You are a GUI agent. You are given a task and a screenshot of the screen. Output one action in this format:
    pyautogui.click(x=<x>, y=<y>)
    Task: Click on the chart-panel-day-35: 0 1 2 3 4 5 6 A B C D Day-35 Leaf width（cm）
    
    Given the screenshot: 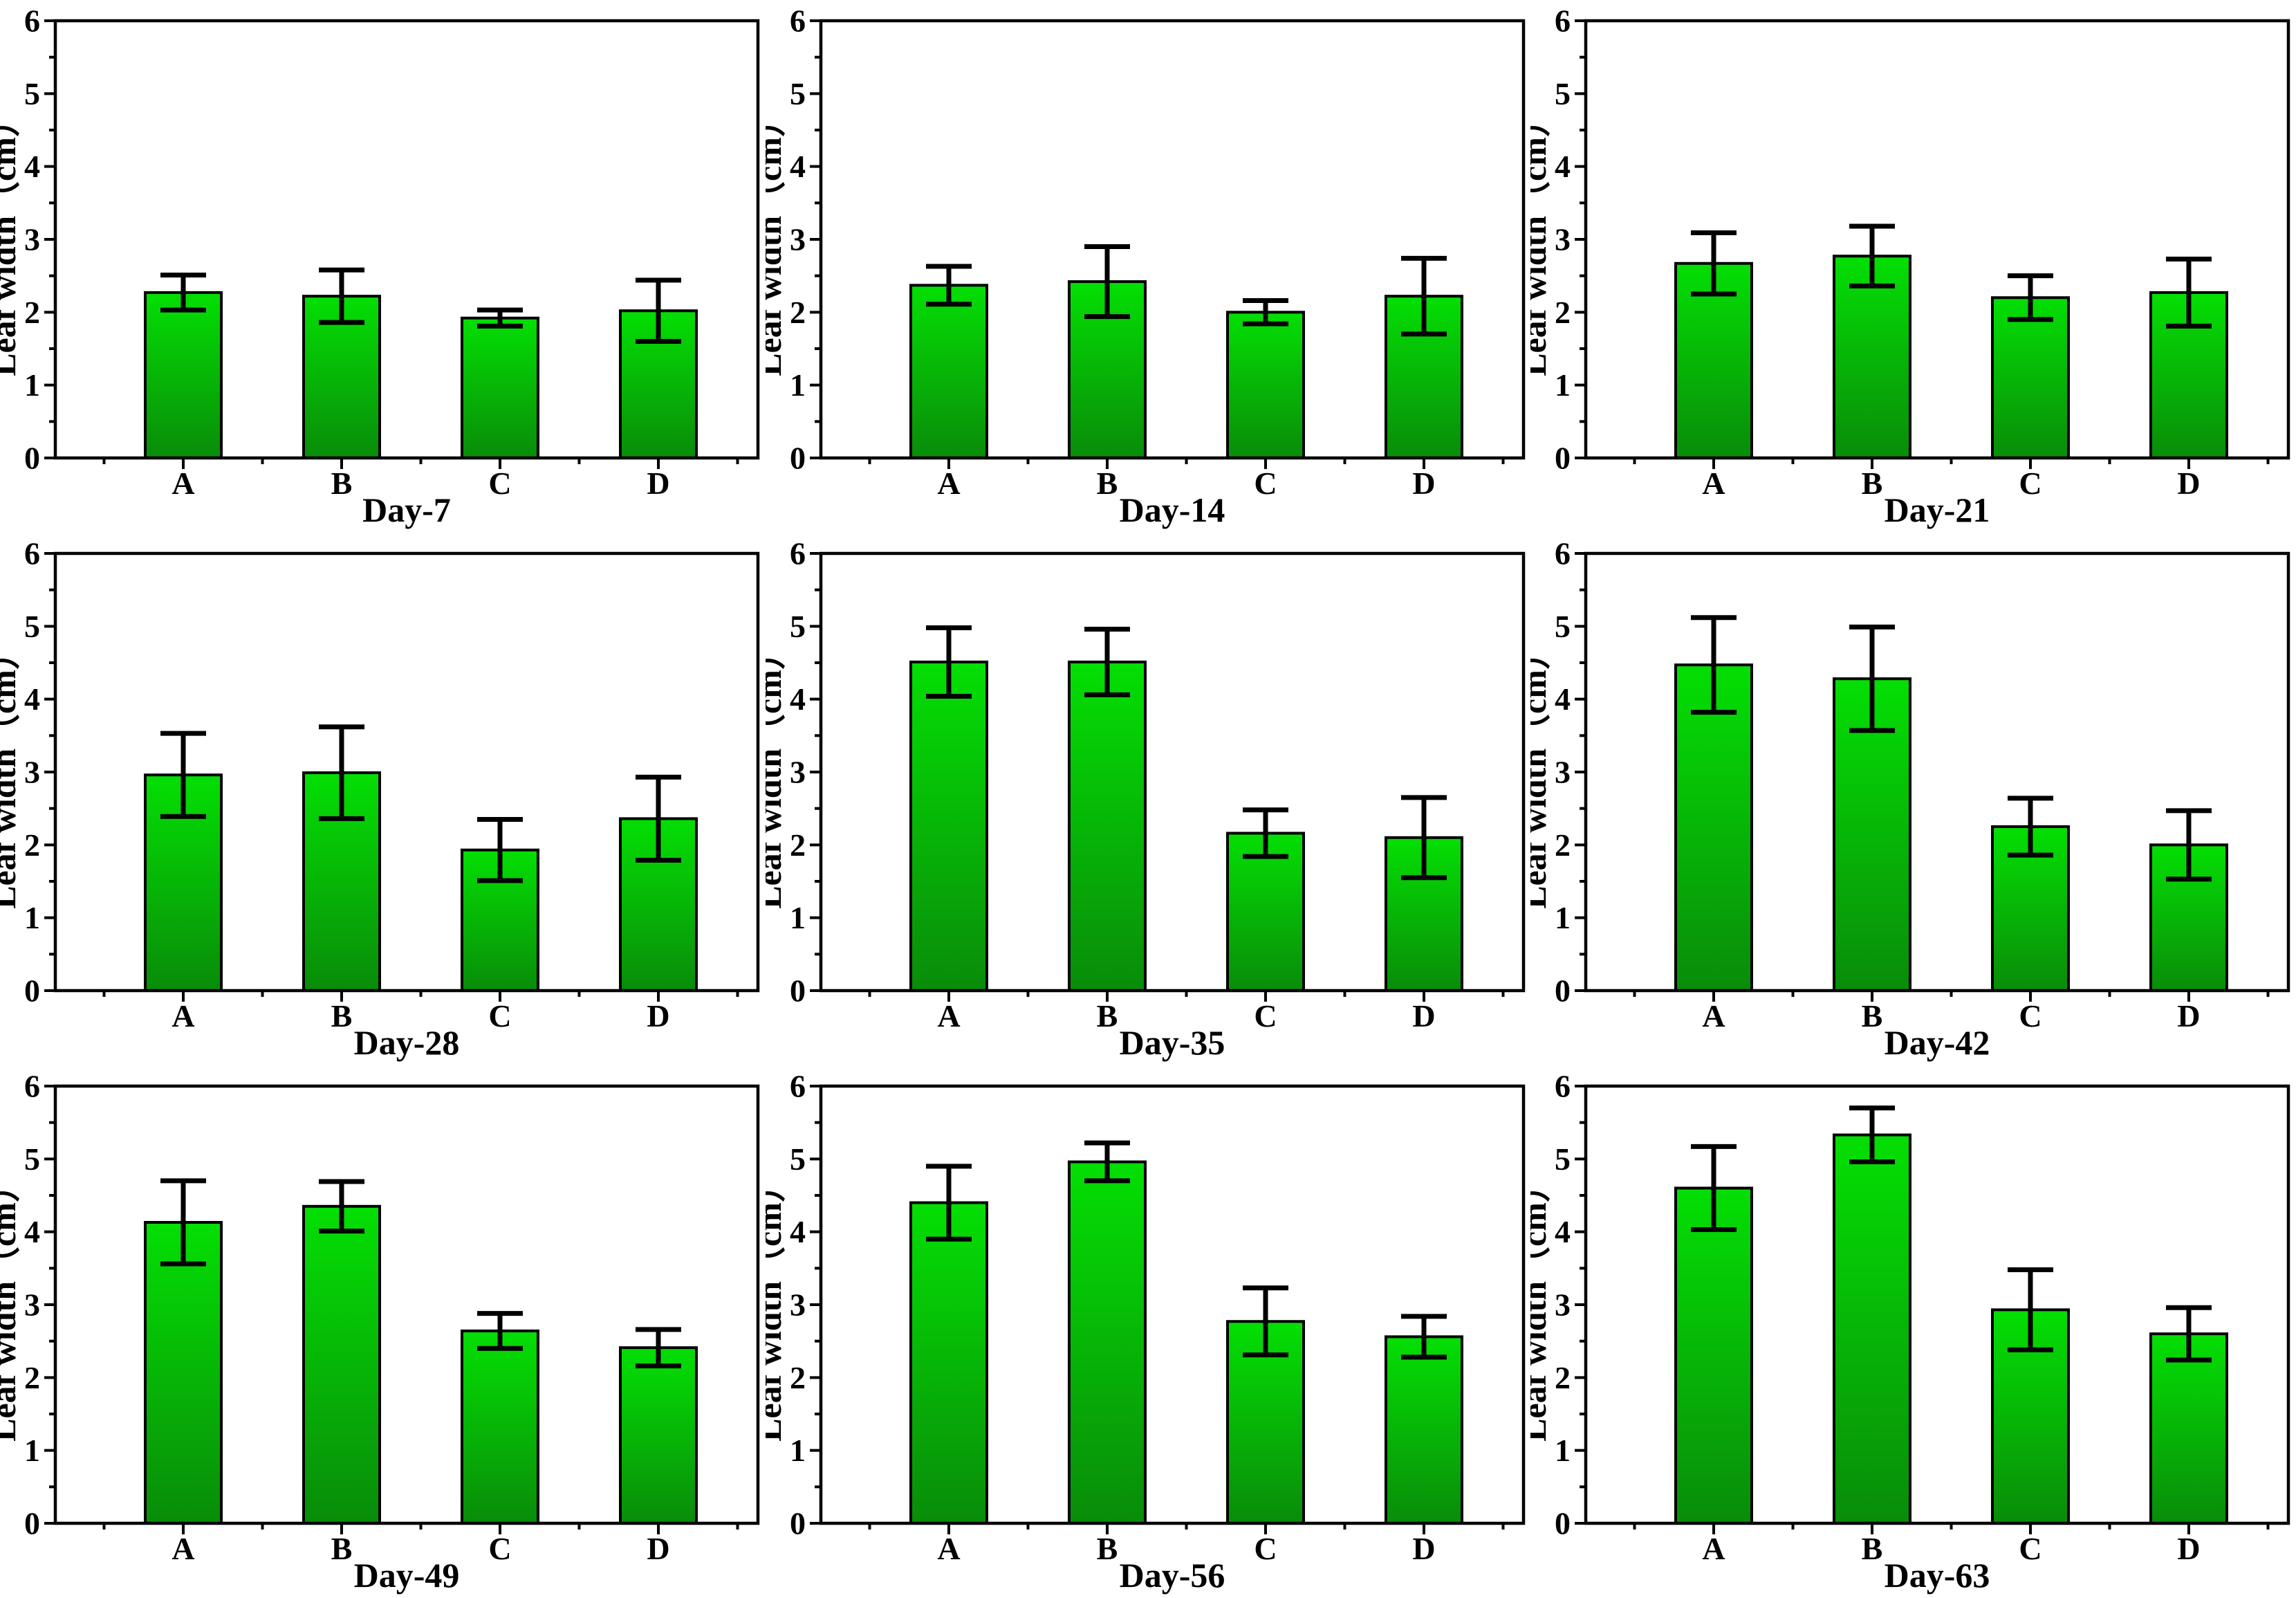 What is the action you would take?
    pyautogui.click(x=1149, y=799)
    